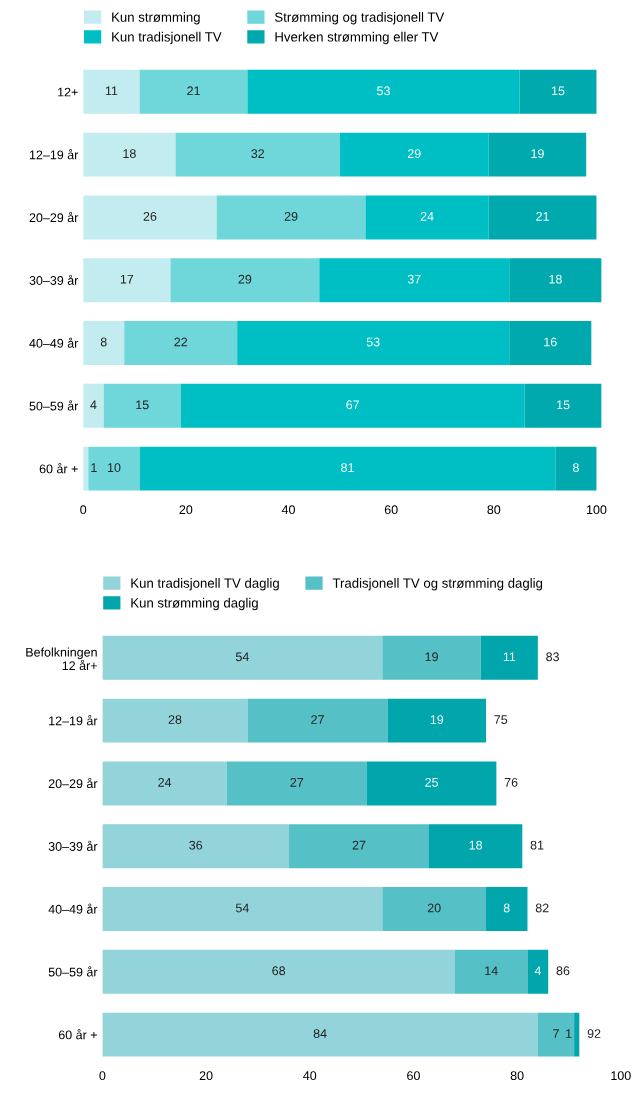  What do you see at coordinates (73, 971) in the screenshot?
I see `y-tick-label: 50–59 år` at bounding box center [73, 971].